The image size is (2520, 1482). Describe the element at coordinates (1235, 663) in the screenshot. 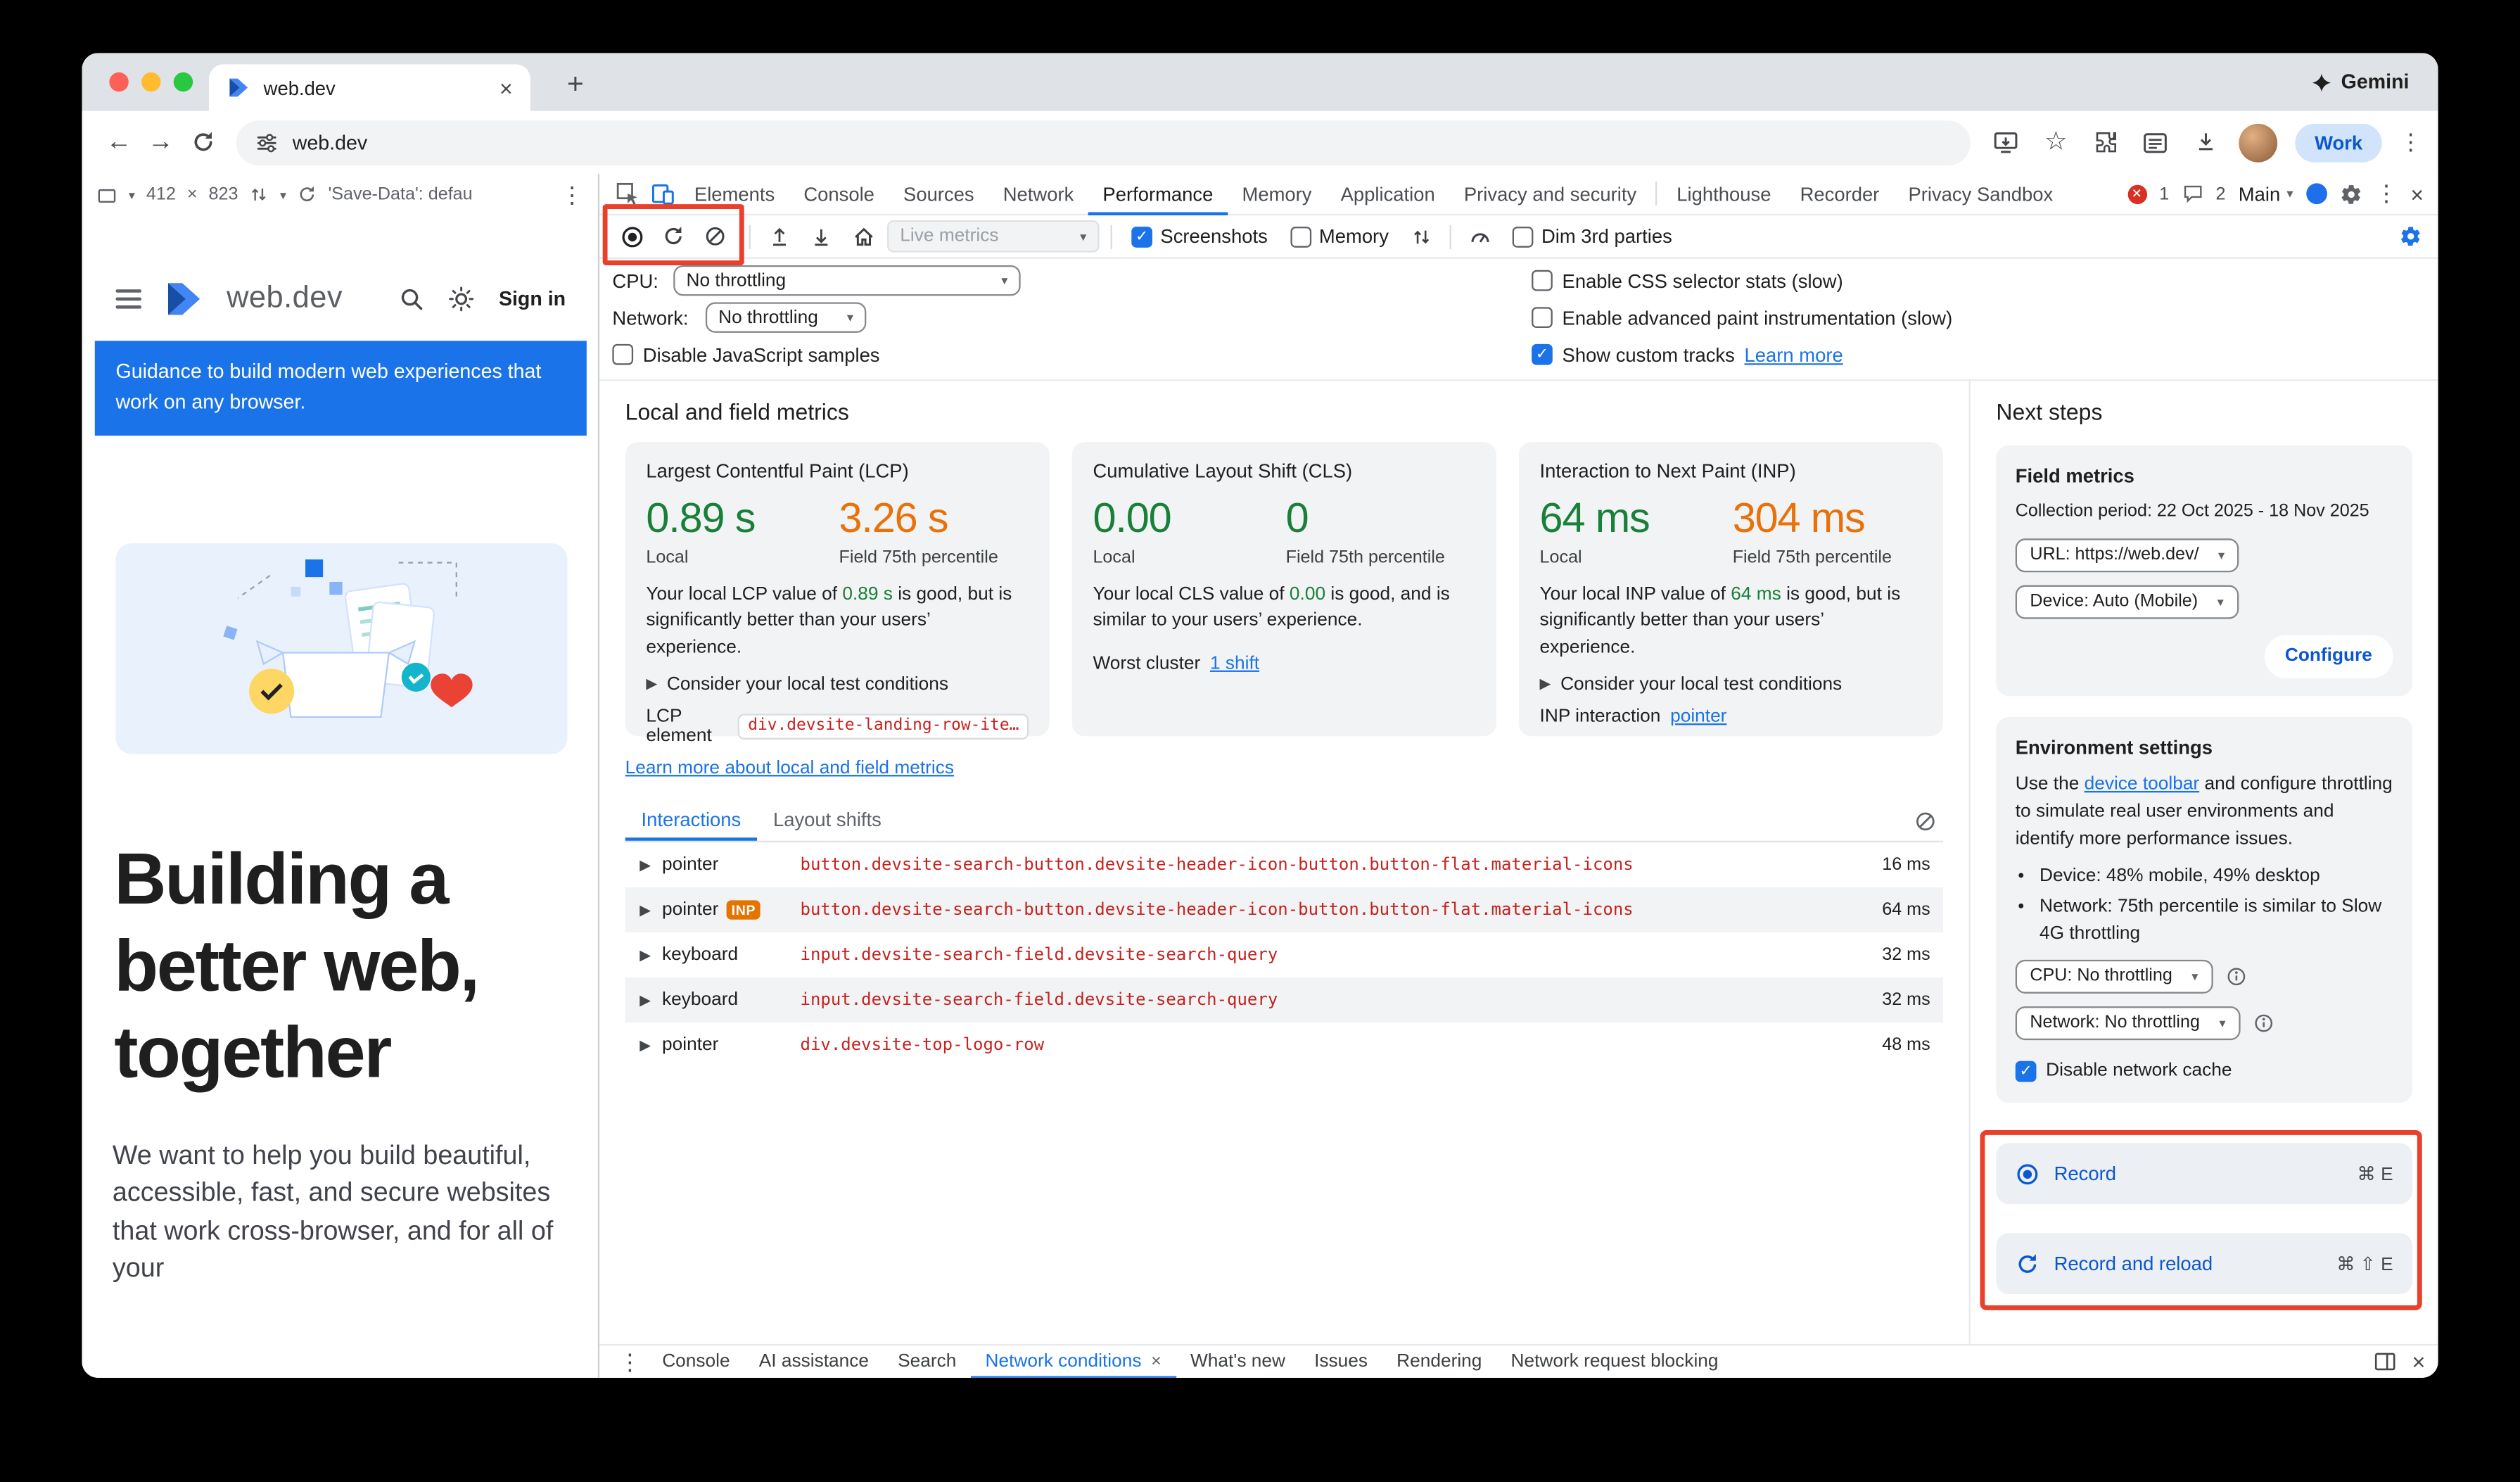

I see `worst-cluster-link: 1 shift` at that location.